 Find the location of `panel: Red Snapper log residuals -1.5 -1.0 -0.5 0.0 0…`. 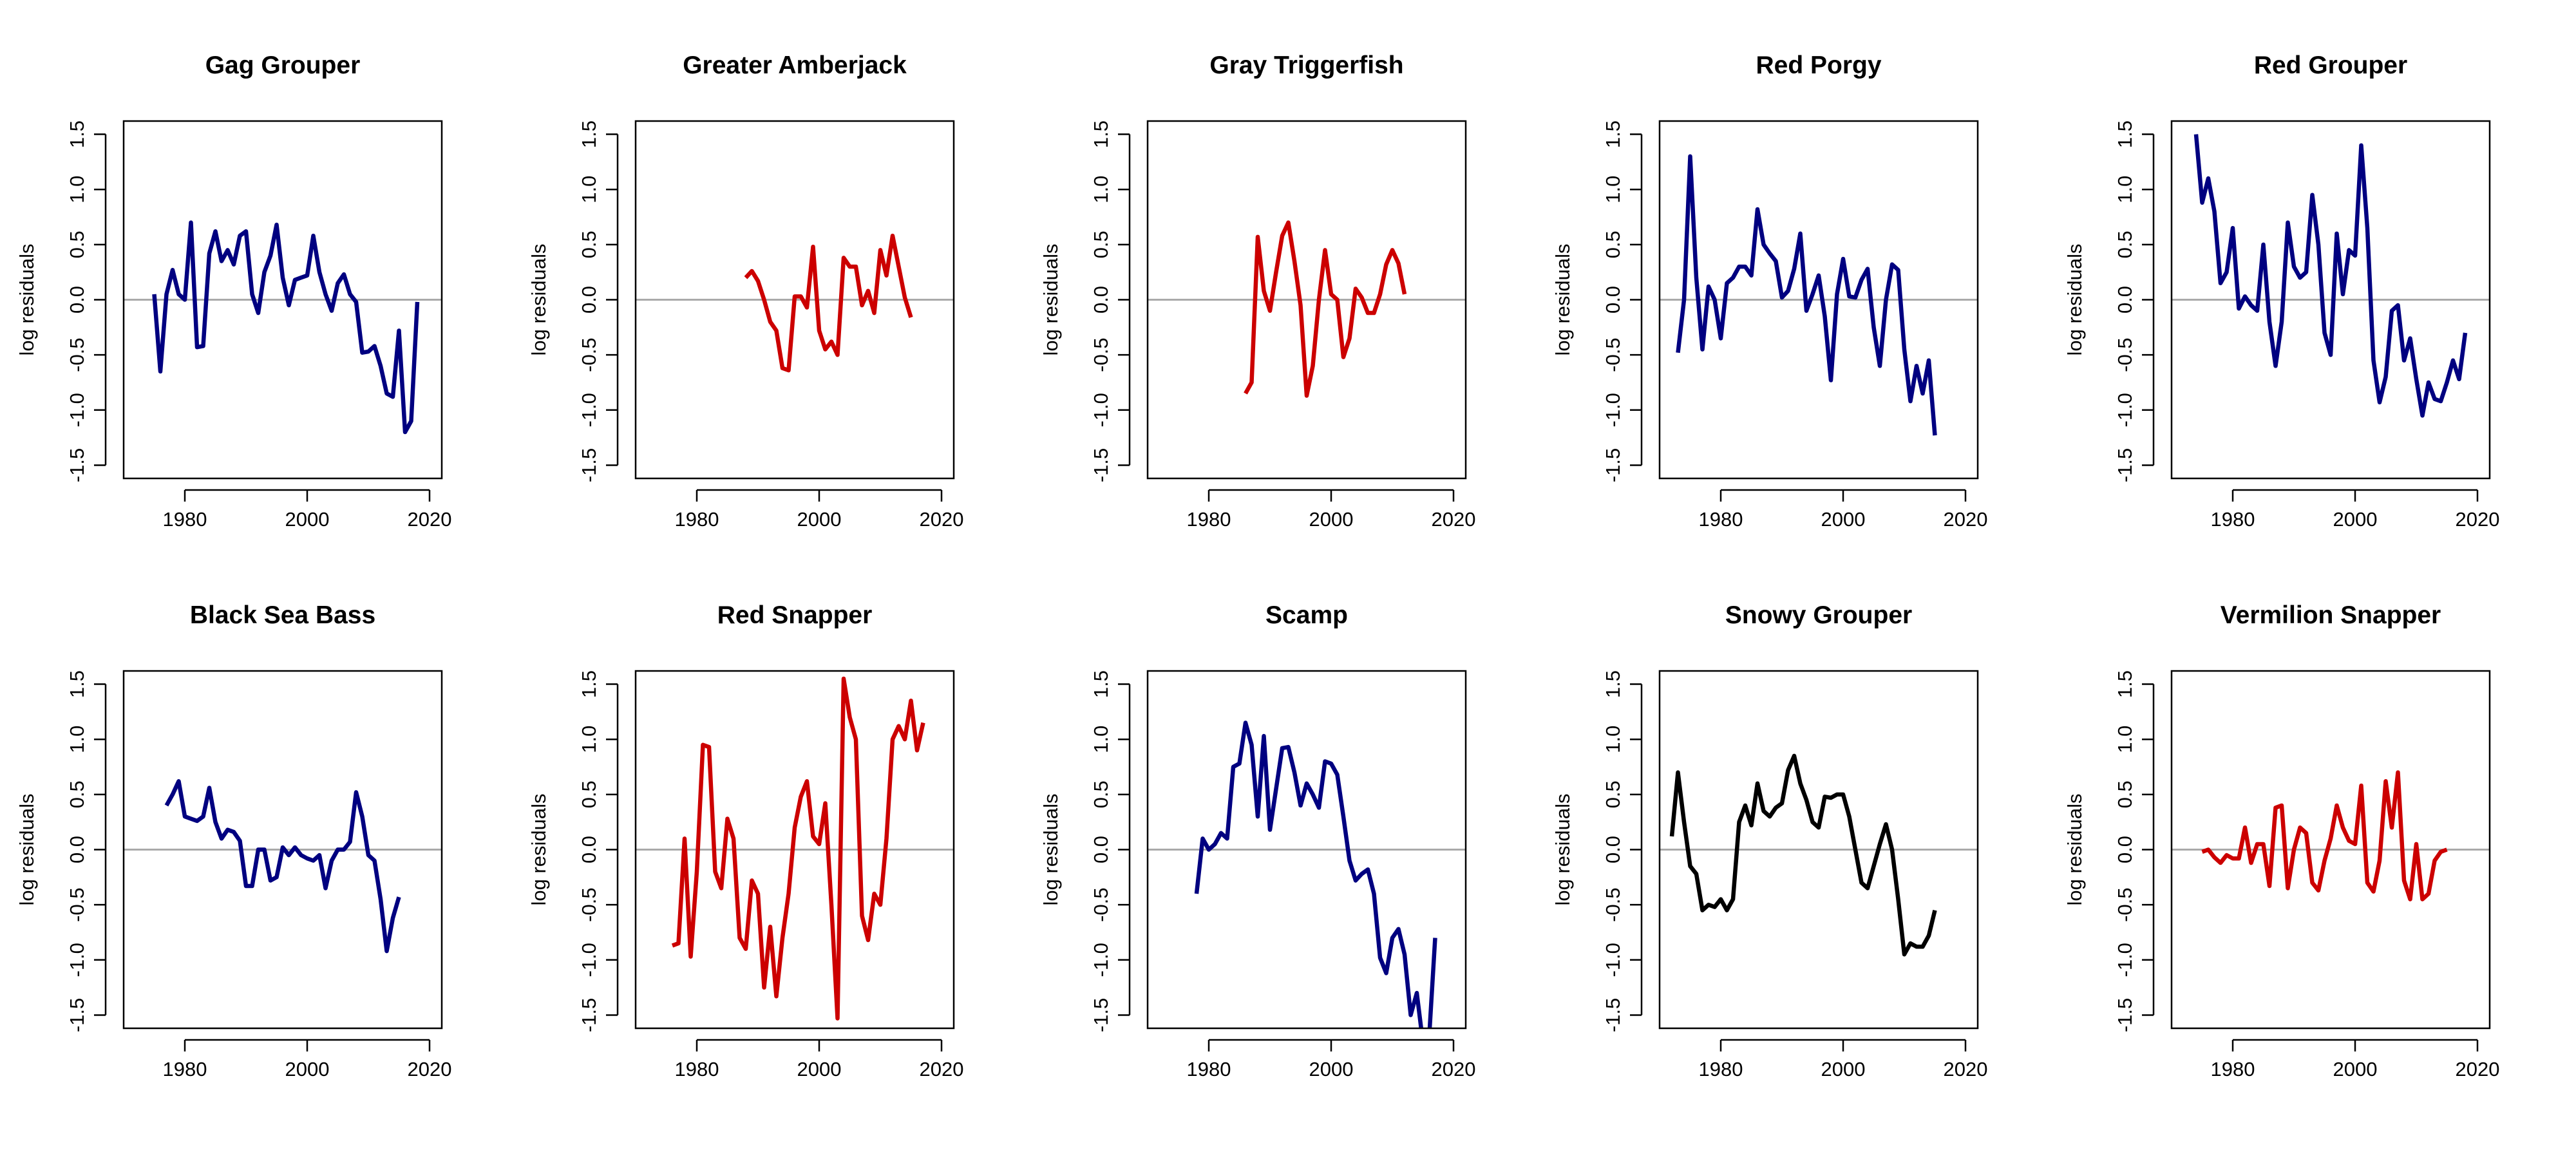

panel: Red Snapper log residuals -1.5 -1.0 -0.5 0.0 0… is located at coordinates (745, 840).